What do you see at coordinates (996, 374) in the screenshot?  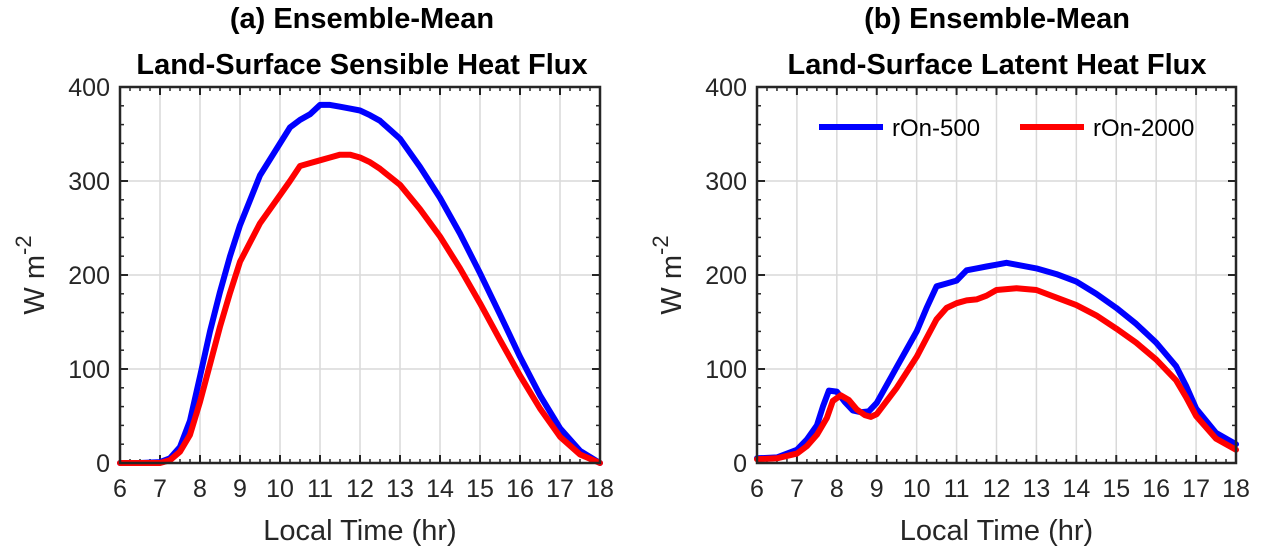 I see `series-line-rOn-2000` at bounding box center [996, 374].